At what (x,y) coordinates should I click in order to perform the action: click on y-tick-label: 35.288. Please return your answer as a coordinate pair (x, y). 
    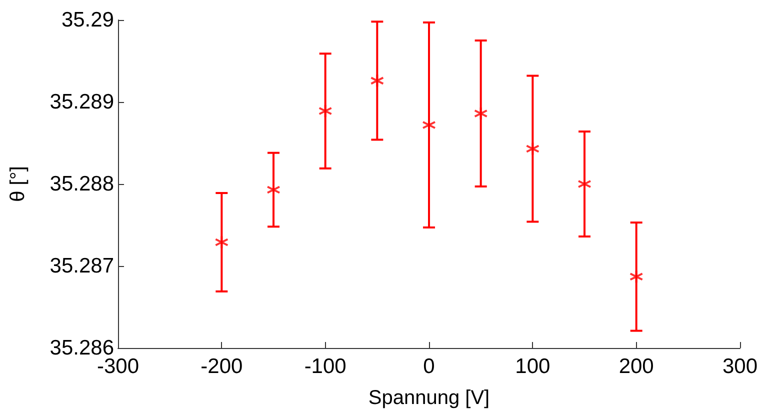
    Looking at the image, I should click on (82, 184).